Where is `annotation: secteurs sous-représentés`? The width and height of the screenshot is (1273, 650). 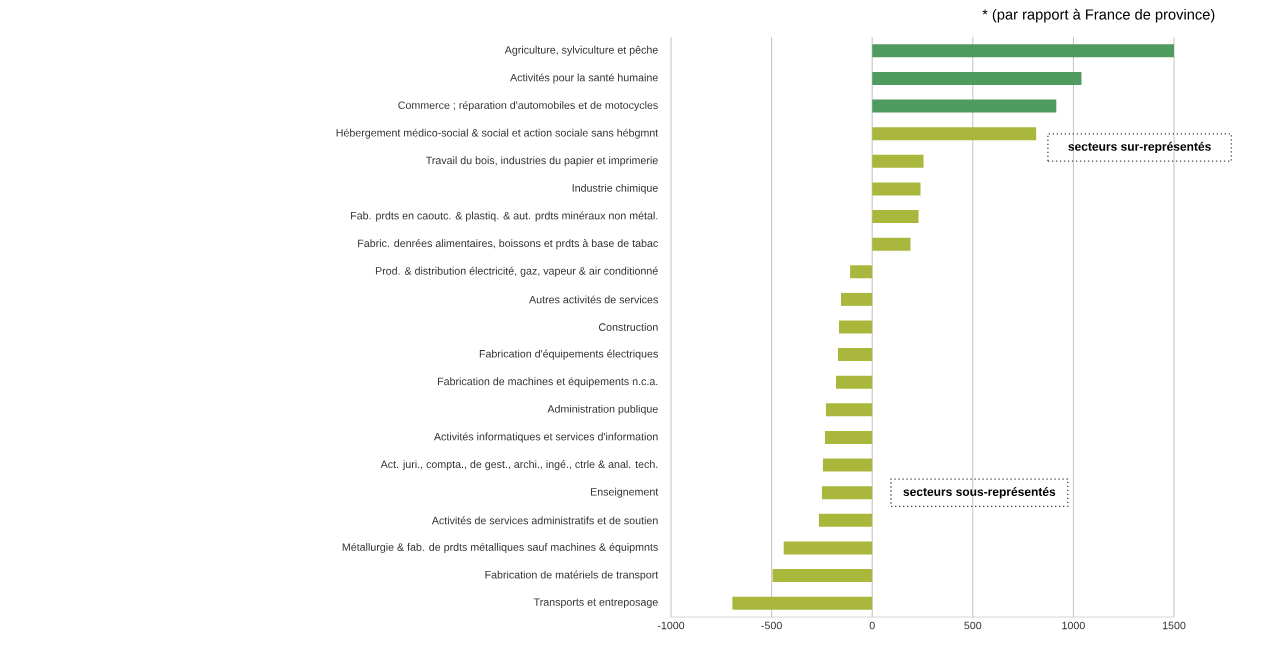
annotation: secteurs sous-représentés is located at coordinates (979, 493).